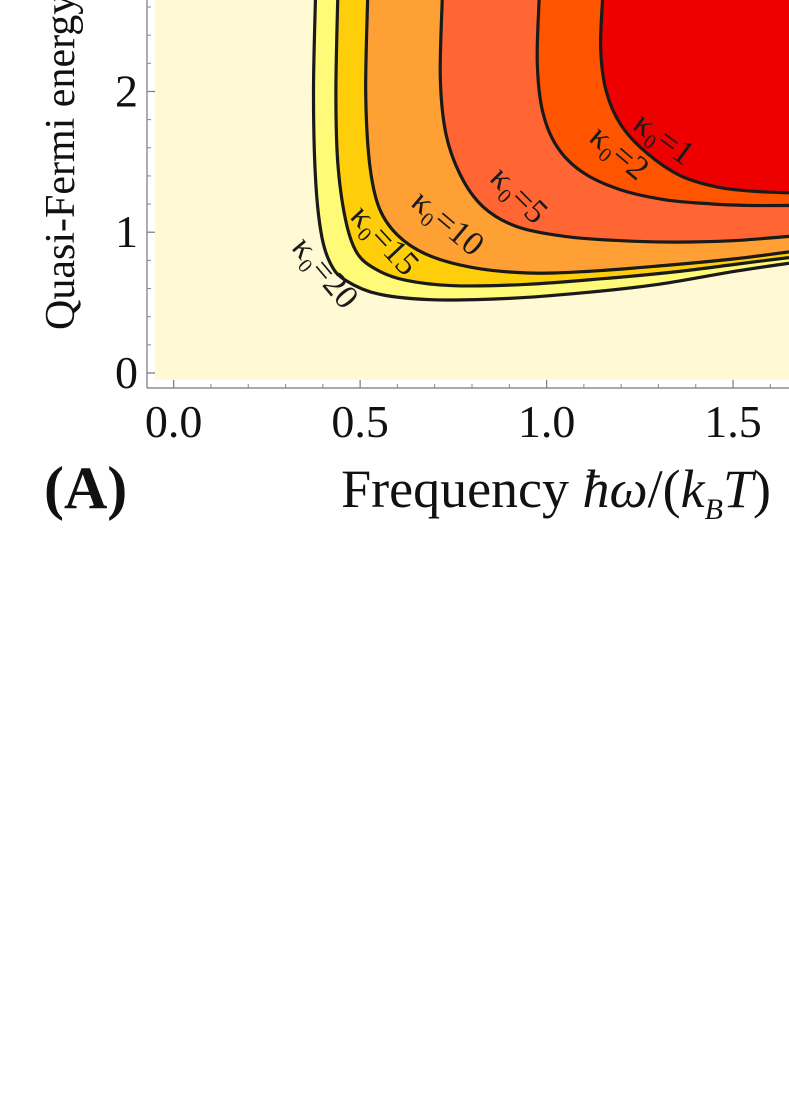  I want to click on x-axis-label-slash: /(, so click(664, 489).